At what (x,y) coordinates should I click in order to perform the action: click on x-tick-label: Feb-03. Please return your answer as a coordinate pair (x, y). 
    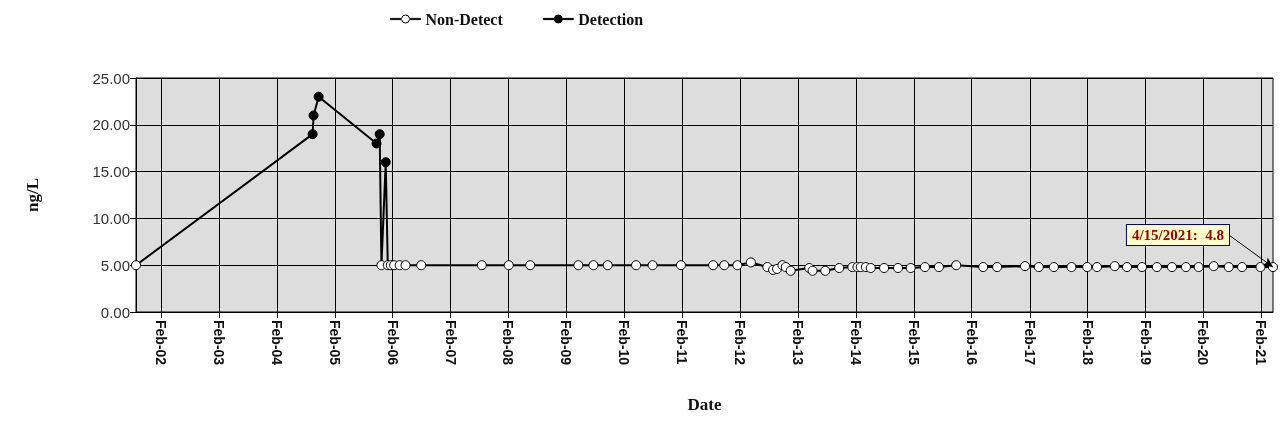
    Looking at the image, I should click on (218, 343).